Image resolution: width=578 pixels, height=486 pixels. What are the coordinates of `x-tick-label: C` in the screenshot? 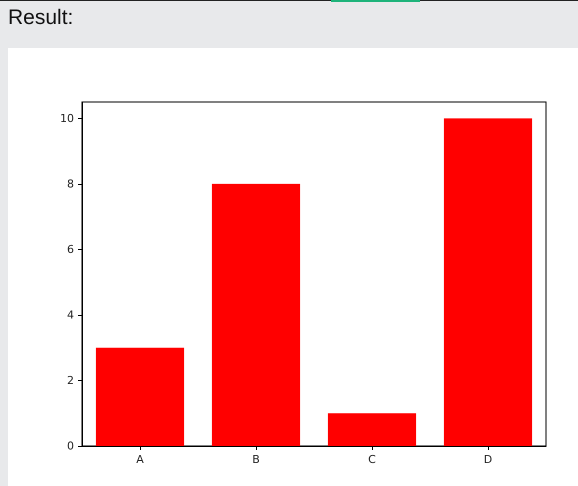 It's located at (372, 459).